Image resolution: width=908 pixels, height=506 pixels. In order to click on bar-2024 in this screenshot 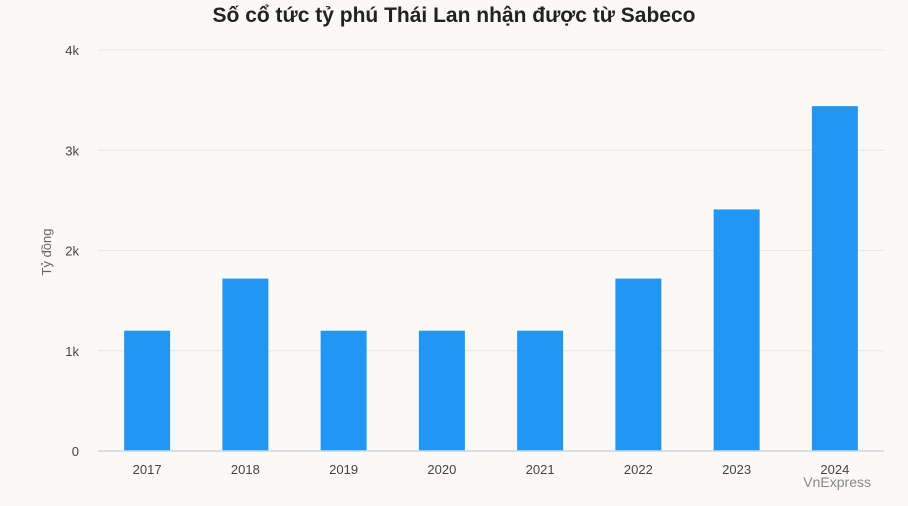, I will do `click(834, 278)`.